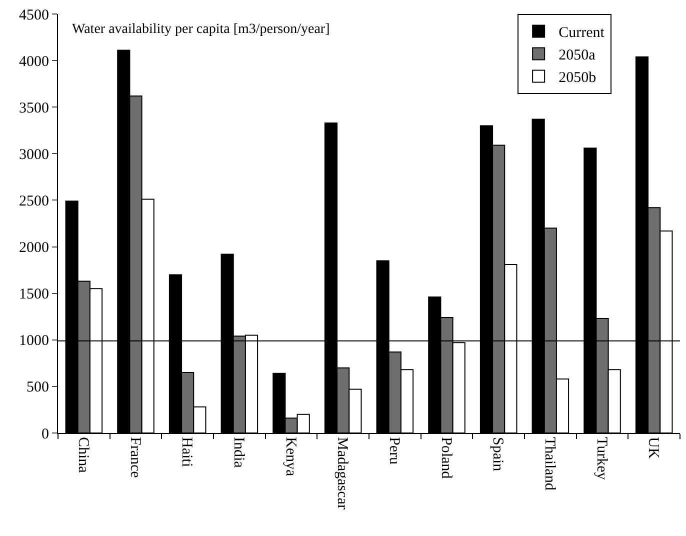 The height and width of the screenshot is (536, 686). I want to click on x-tick-label: Kenya, so click(290, 456).